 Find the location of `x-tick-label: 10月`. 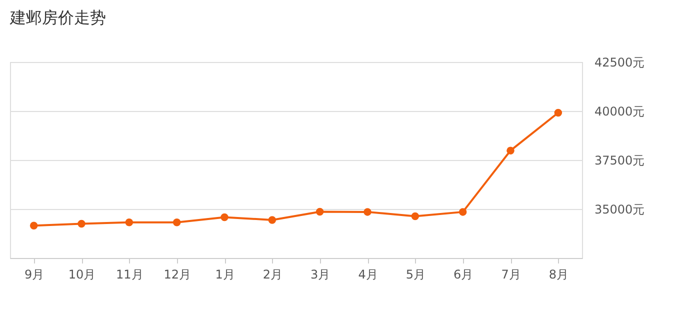

x-tick-label: 10月 is located at coordinates (82, 275).